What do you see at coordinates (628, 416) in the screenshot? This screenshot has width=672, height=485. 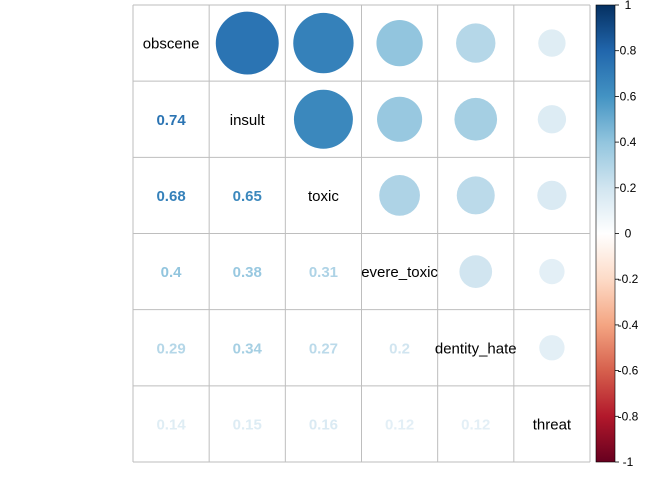 I see `colorbar-tick-label: -0.8` at bounding box center [628, 416].